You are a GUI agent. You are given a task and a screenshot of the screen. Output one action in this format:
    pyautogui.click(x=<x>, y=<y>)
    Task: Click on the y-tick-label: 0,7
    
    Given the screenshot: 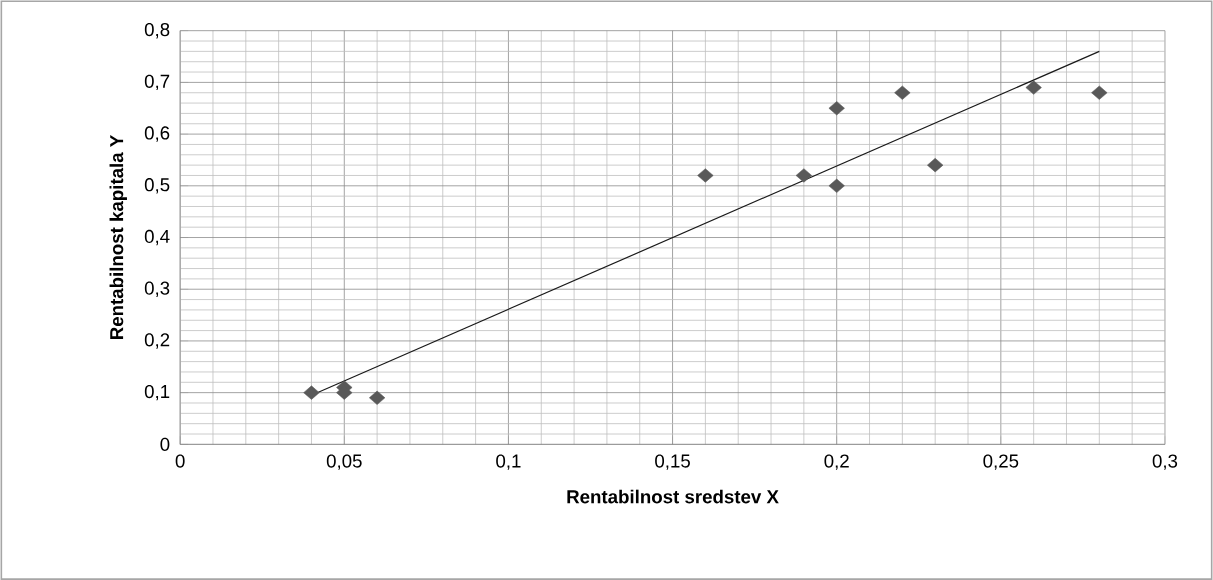 What is the action you would take?
    pyautogui.click(x=157, y=82)
    